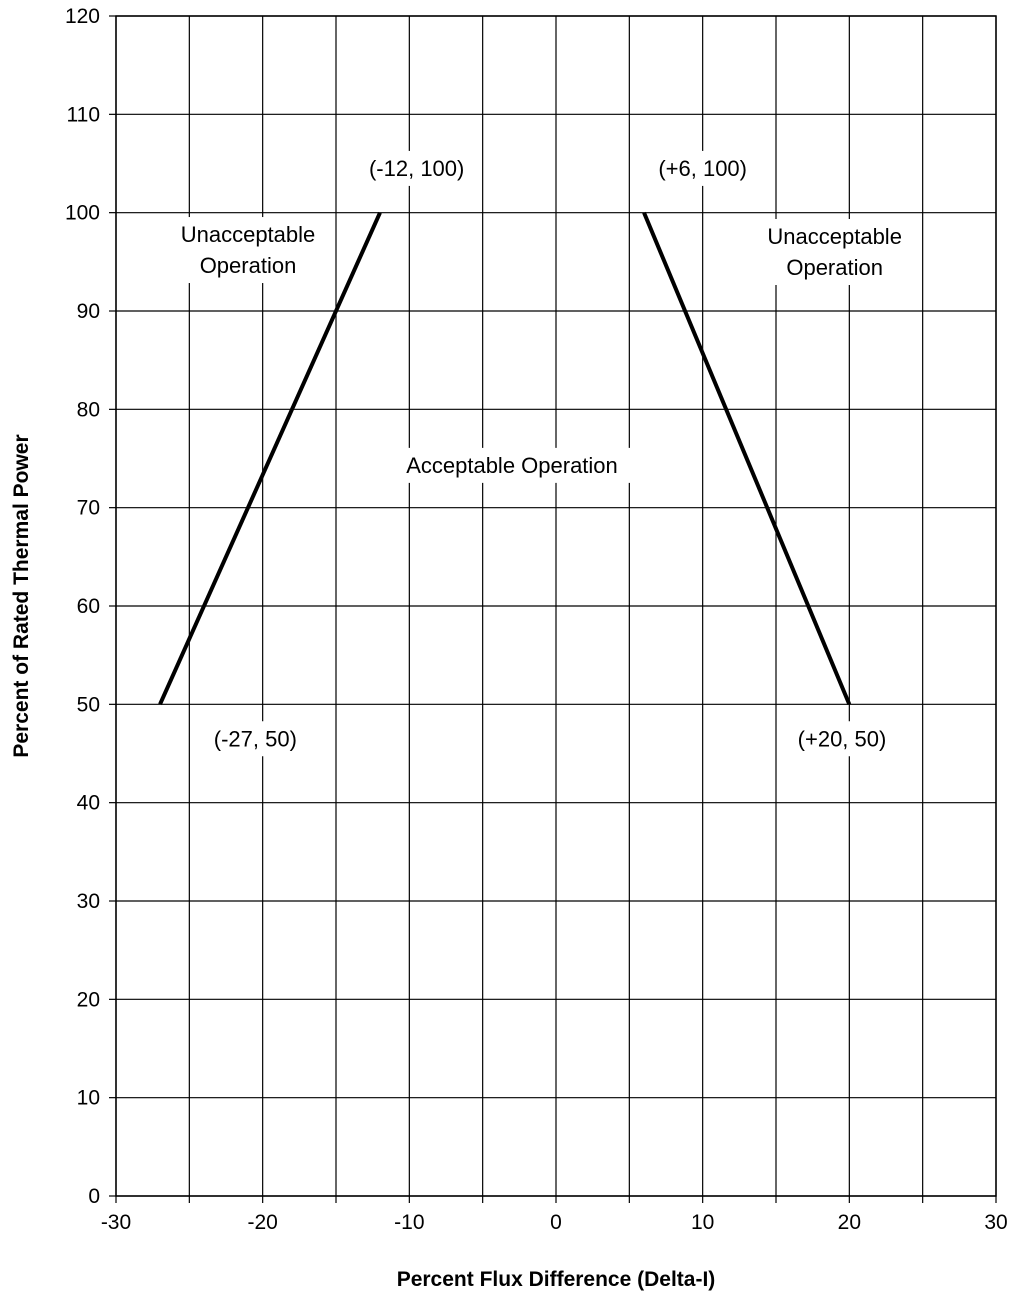 The height and width of the screenshot is (1297, 1015). What do you see at coordinates (116, 1222) in the screenshot?
I see `x-tick-label: -30` at bounding box center [116, 1222].